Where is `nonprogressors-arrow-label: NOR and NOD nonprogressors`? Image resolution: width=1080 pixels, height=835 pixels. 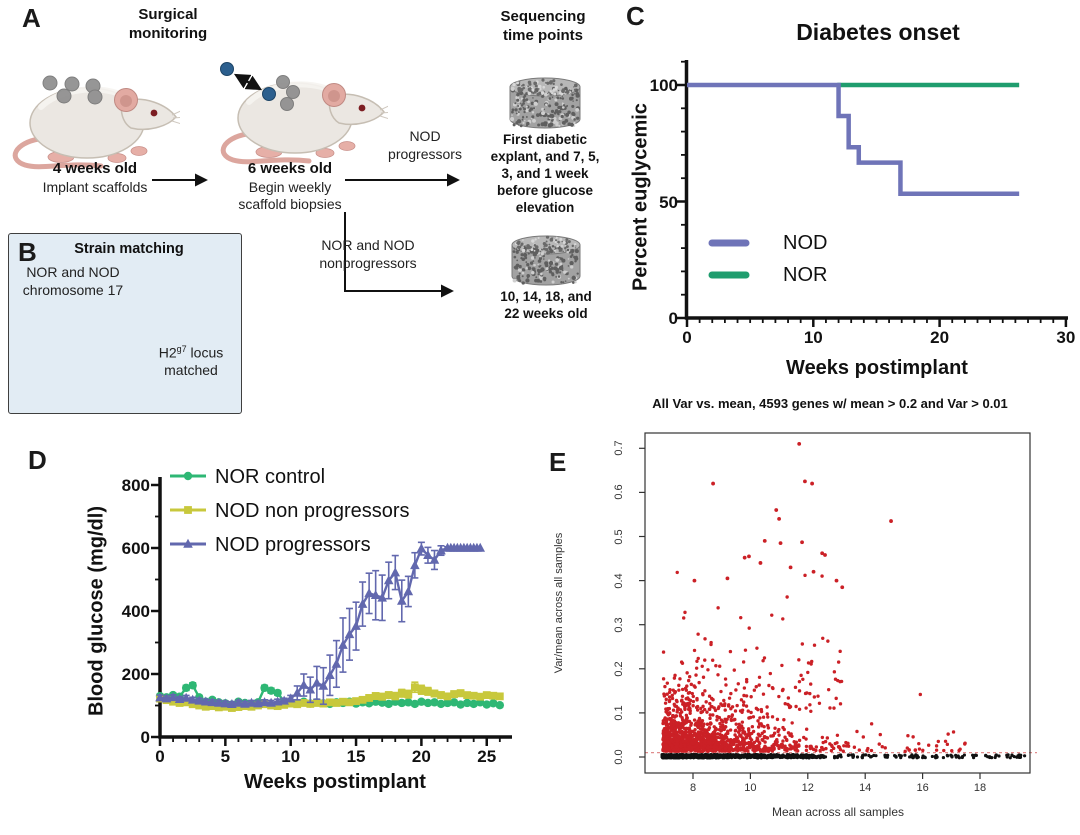 nonprogressors-arrow-label: NOR and NOD nonprogressors is located at coordinates (368, 254).